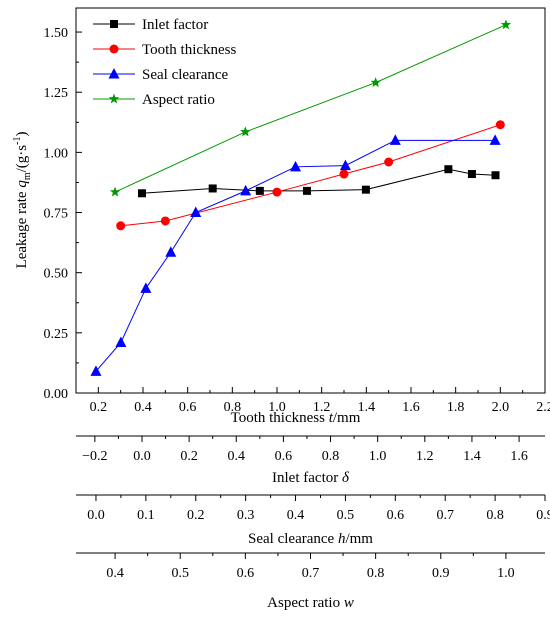 The width and height of the screenshot is (550, 624). Describe the element at coordinates (277, 407) in the screenshot. I see `x-tick-label-tooth: 1.0` at that location.